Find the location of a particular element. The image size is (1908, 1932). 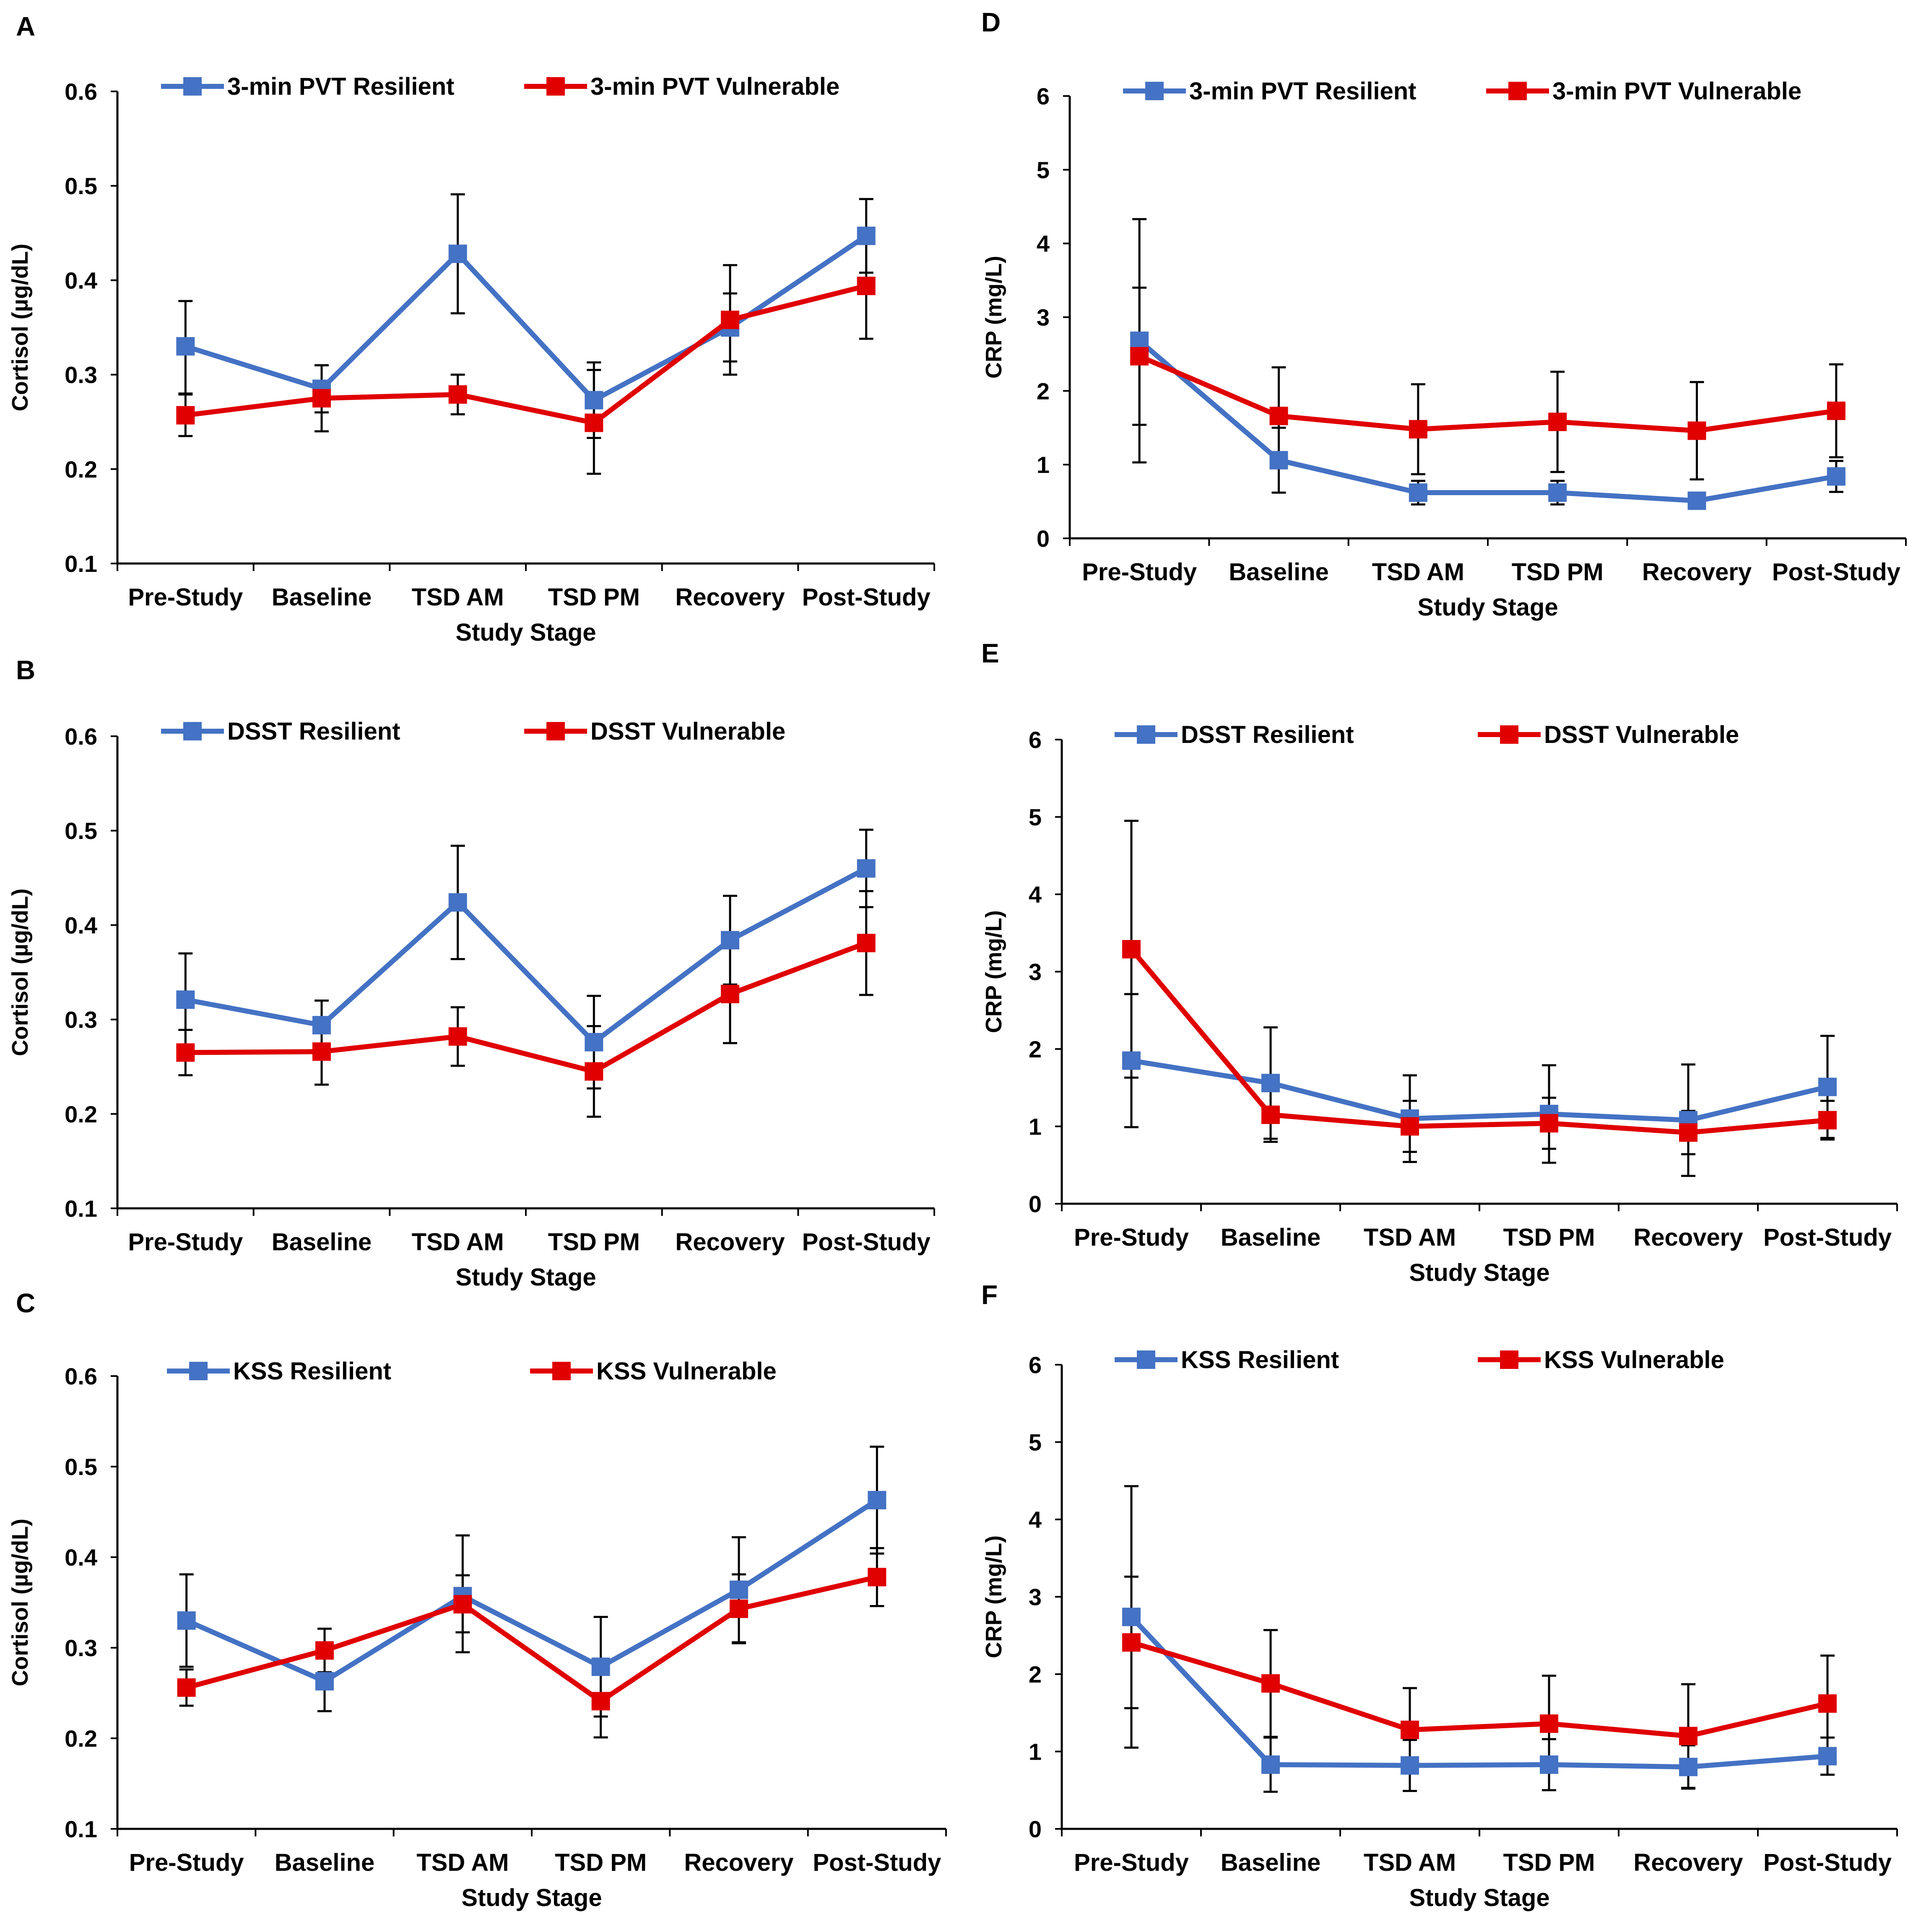

y-tick-label: 0.5 is located at coordinates (81, 831).